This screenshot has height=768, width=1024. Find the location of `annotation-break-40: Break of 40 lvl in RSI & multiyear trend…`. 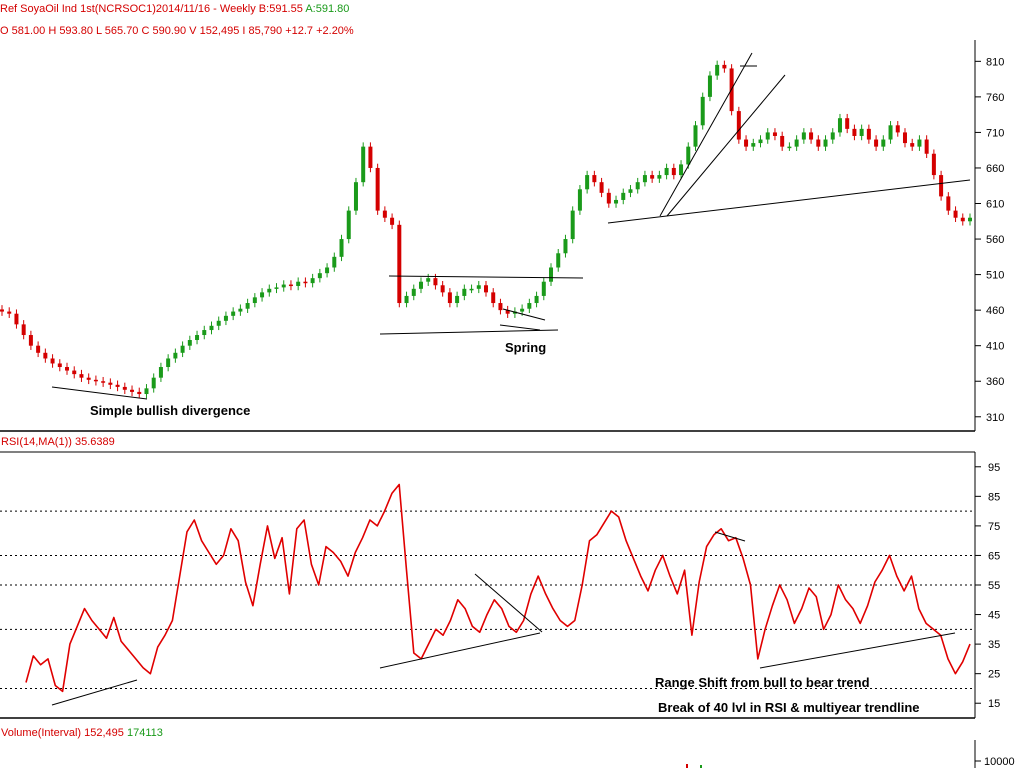

annotation-break-40: Break of 40 lvl in RSI & multiyear trend… is located at coordinates (789, 707).